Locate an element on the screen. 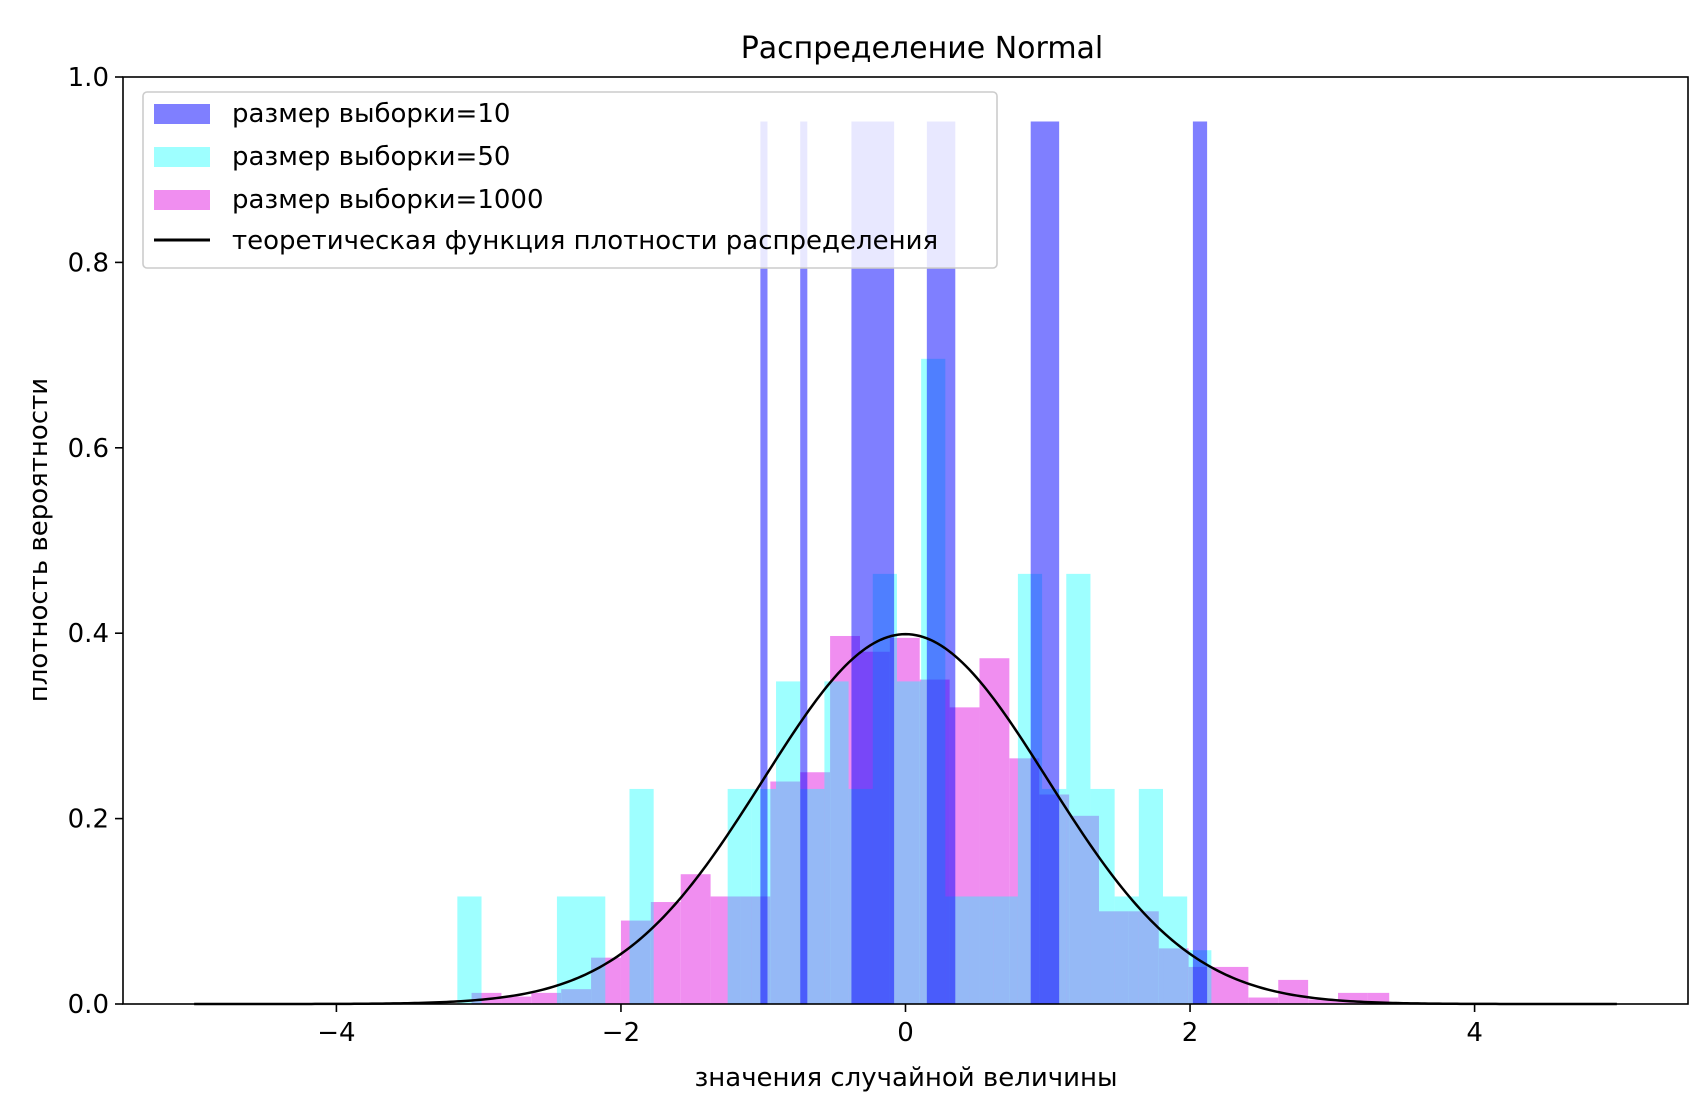 The image size is (1702, 1106). y-axis-label: плотность вероятности is located at coordinates (39, 540).